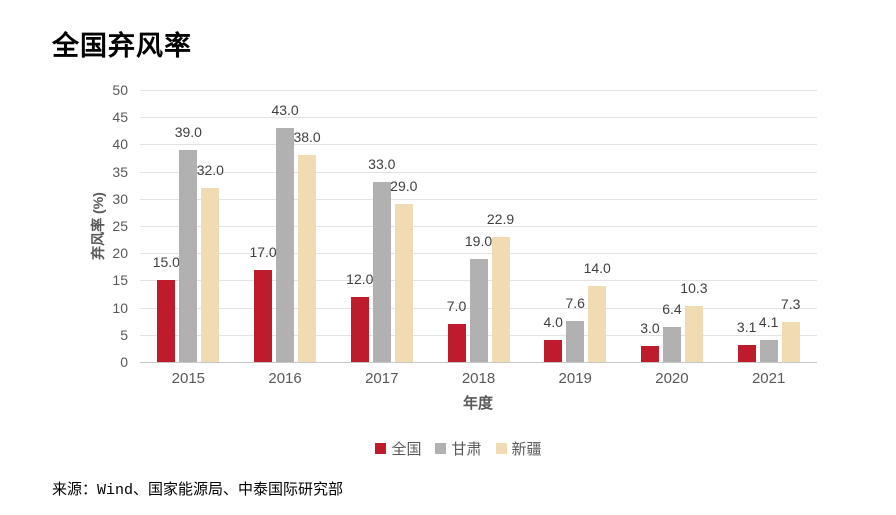 The image size is (896, 515). What do you see at coordinates (768, 321) in the screenshot?
I see `value-label: 4.1` at bounding box center [768, 321].